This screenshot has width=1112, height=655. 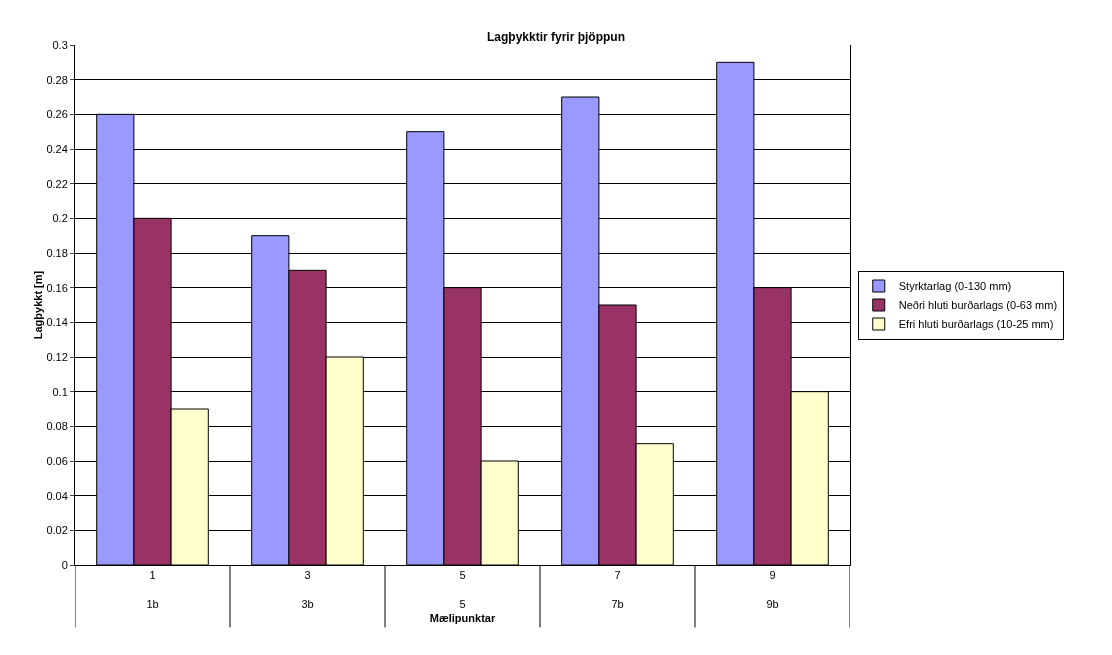 I want to click on category-label: 3 3b, so click(x=307, y=589).